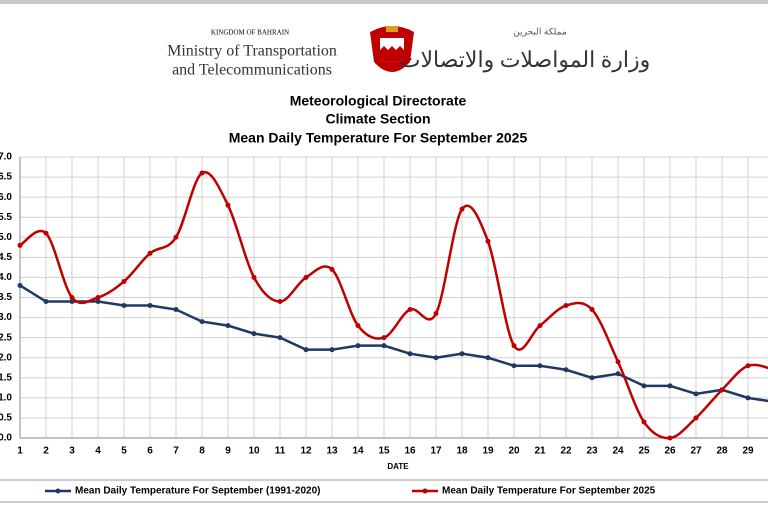  What do you see at coordinates (566, 451) in the screenshot?
I see `x-tick-label: 22` at bounding box center [566, 451].